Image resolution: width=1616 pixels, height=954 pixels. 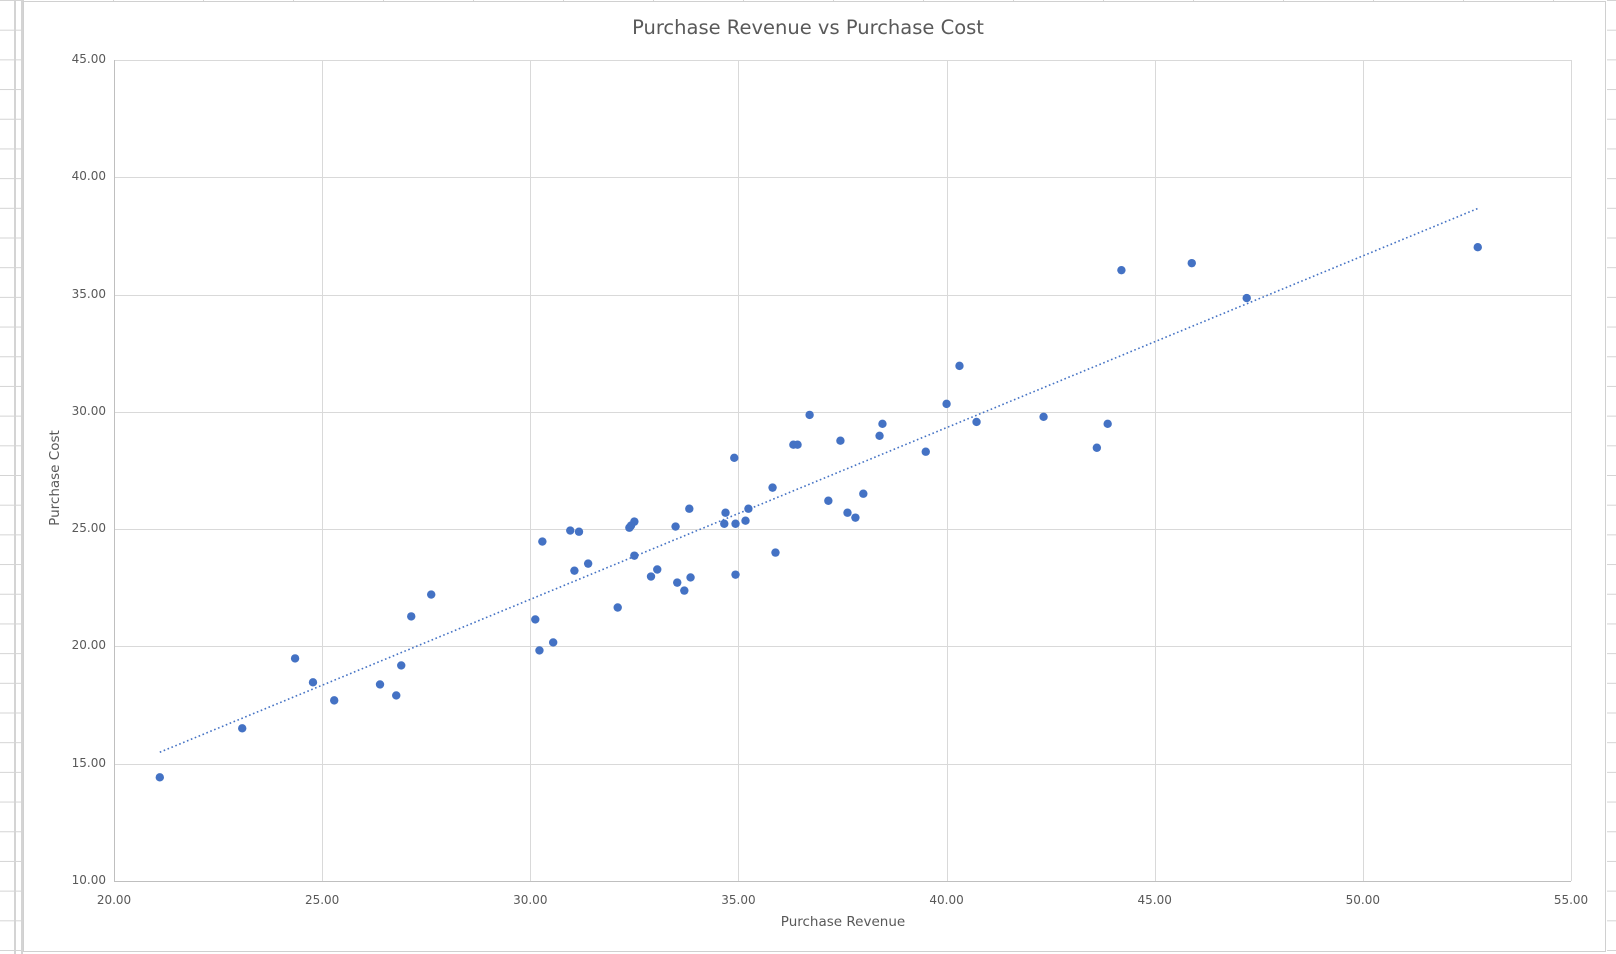 What do you see at coordinates (808, 27) in the screenshot?
I see `chart-title: Purchase Revenue vs Purchase Cost` at bounding box center [808, 27].